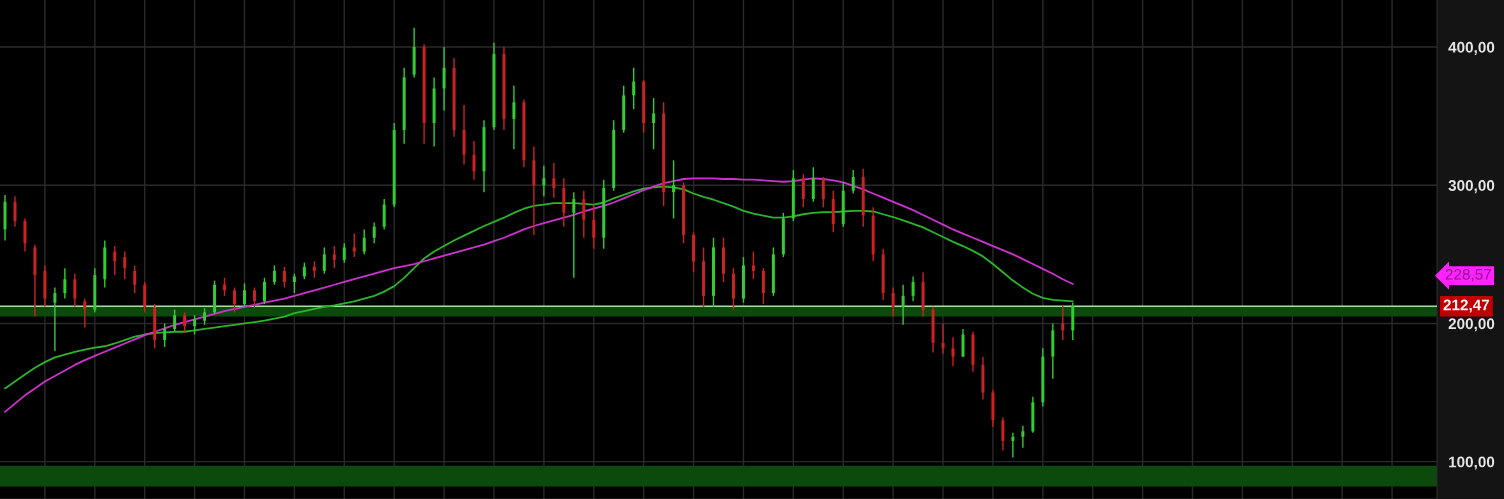 The image size is (1504, 499). Describe the element at coordinates (1468, 275) in the screenshot. I see `text: 228,57` at that location.